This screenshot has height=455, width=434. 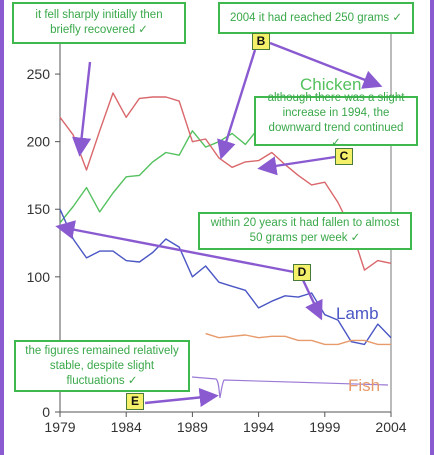 I want to click on x-tick-label: 1984, so click(x=126, y=427).